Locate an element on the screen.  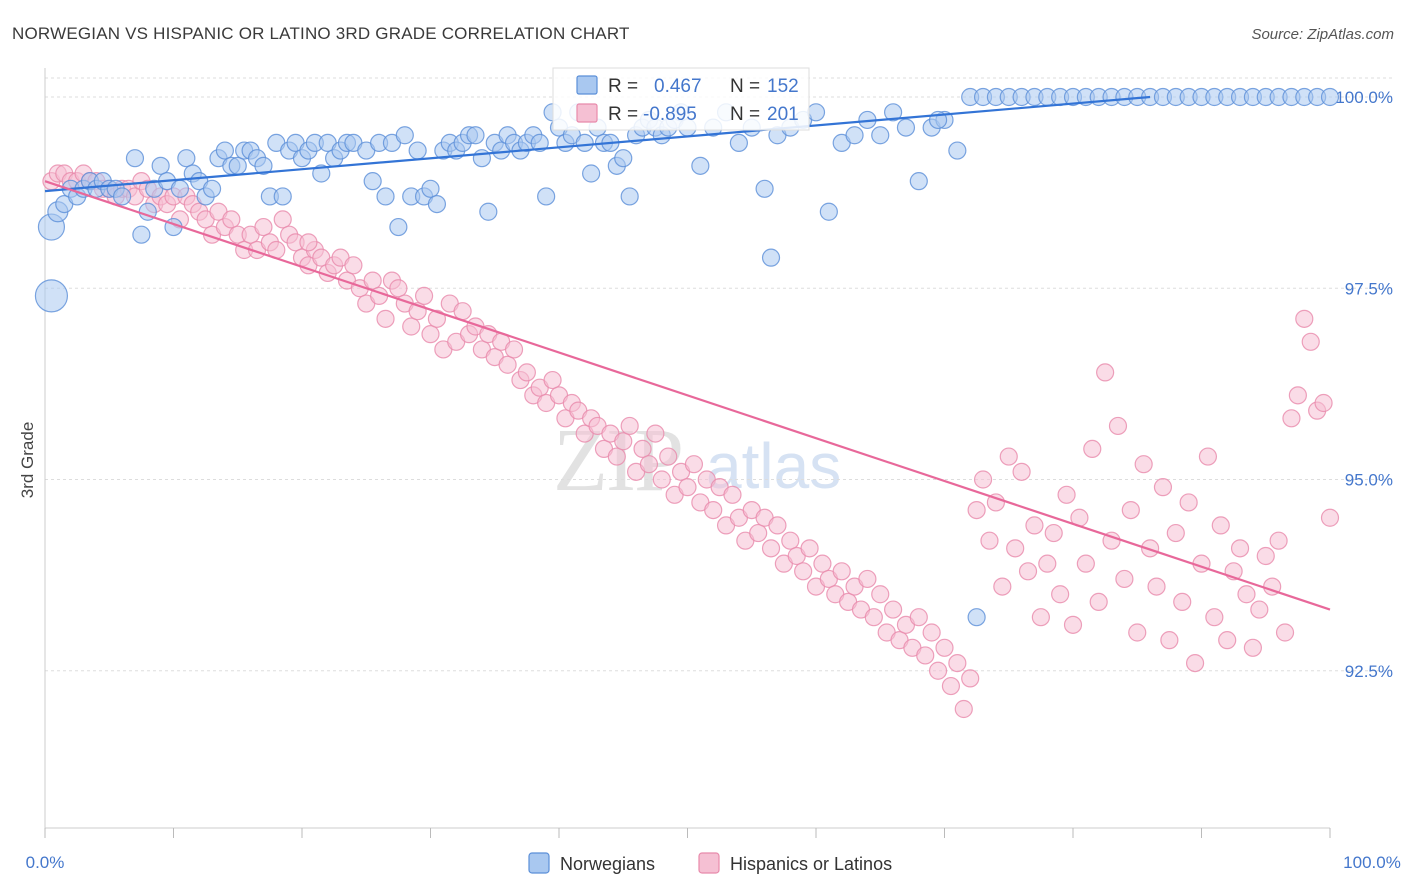
y-axis-label: 3rd Grade is located at coordinates (27, 460).